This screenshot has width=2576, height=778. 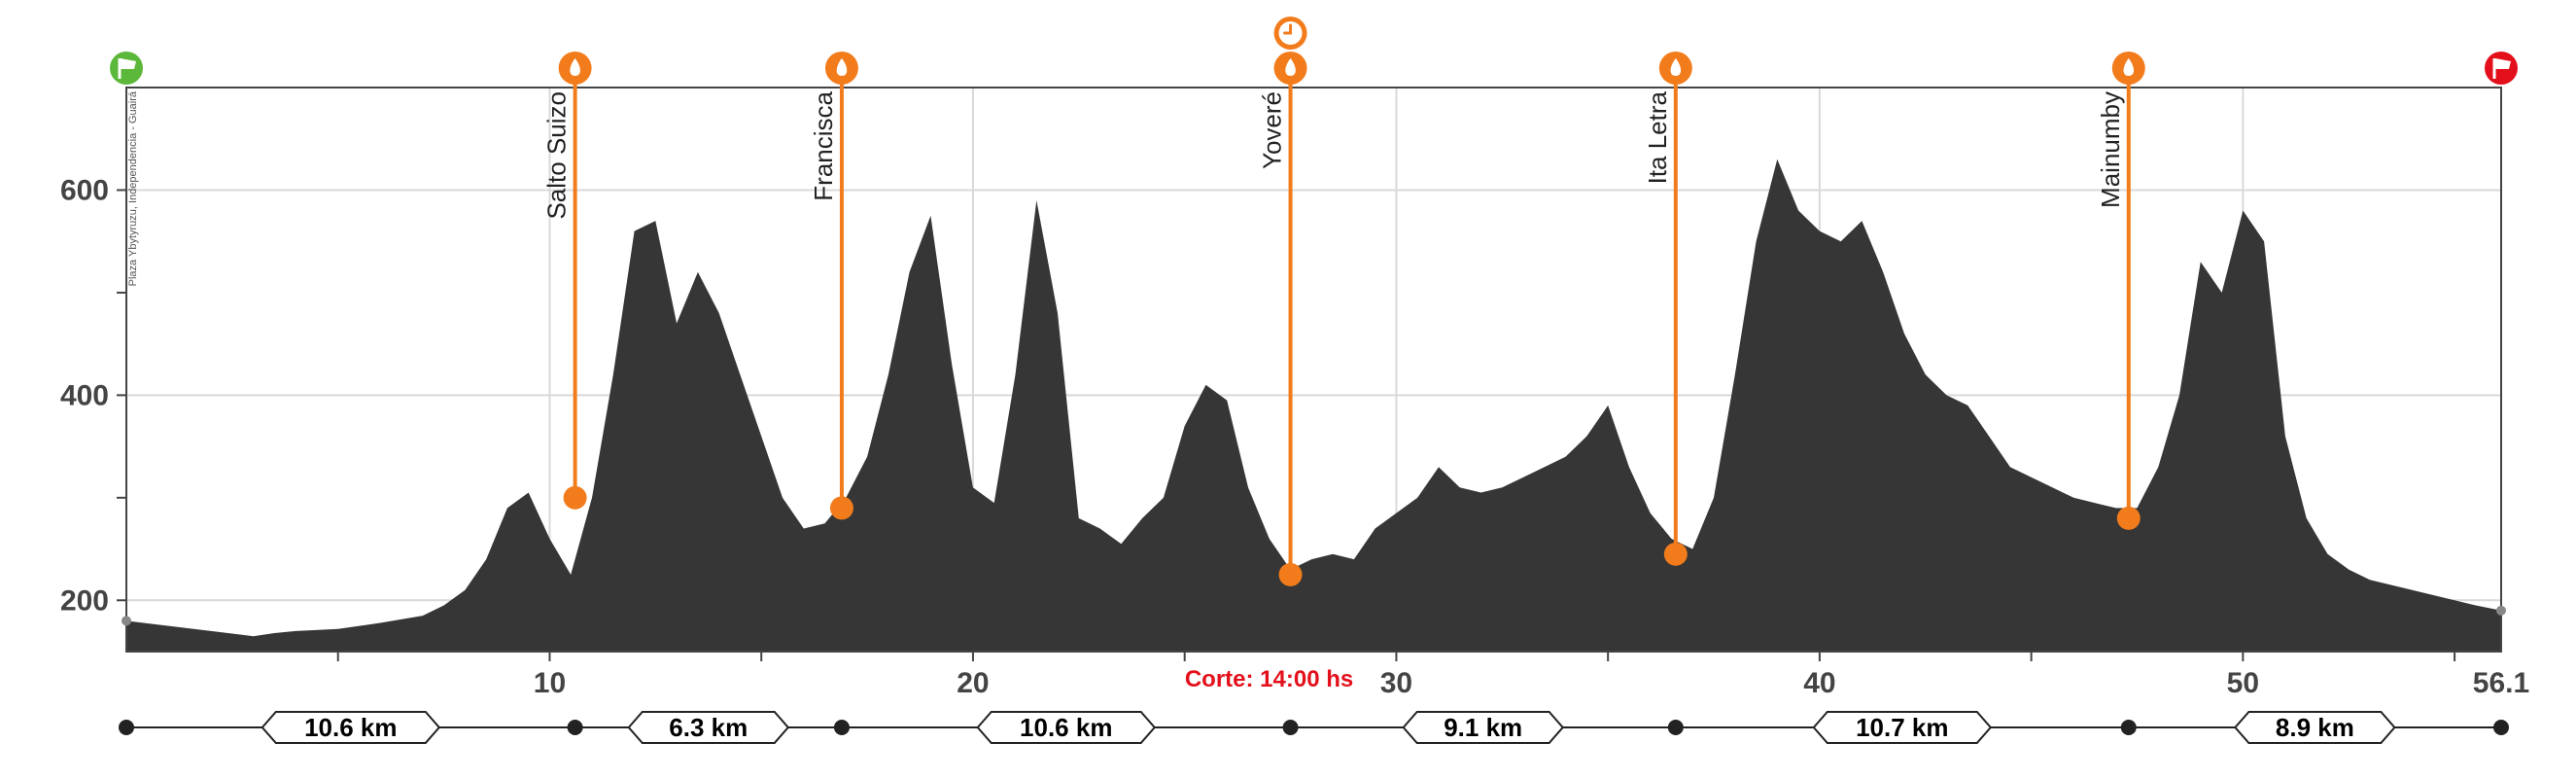 I want to click on y-axis: 200 400 600, so click(x=93, y=395).